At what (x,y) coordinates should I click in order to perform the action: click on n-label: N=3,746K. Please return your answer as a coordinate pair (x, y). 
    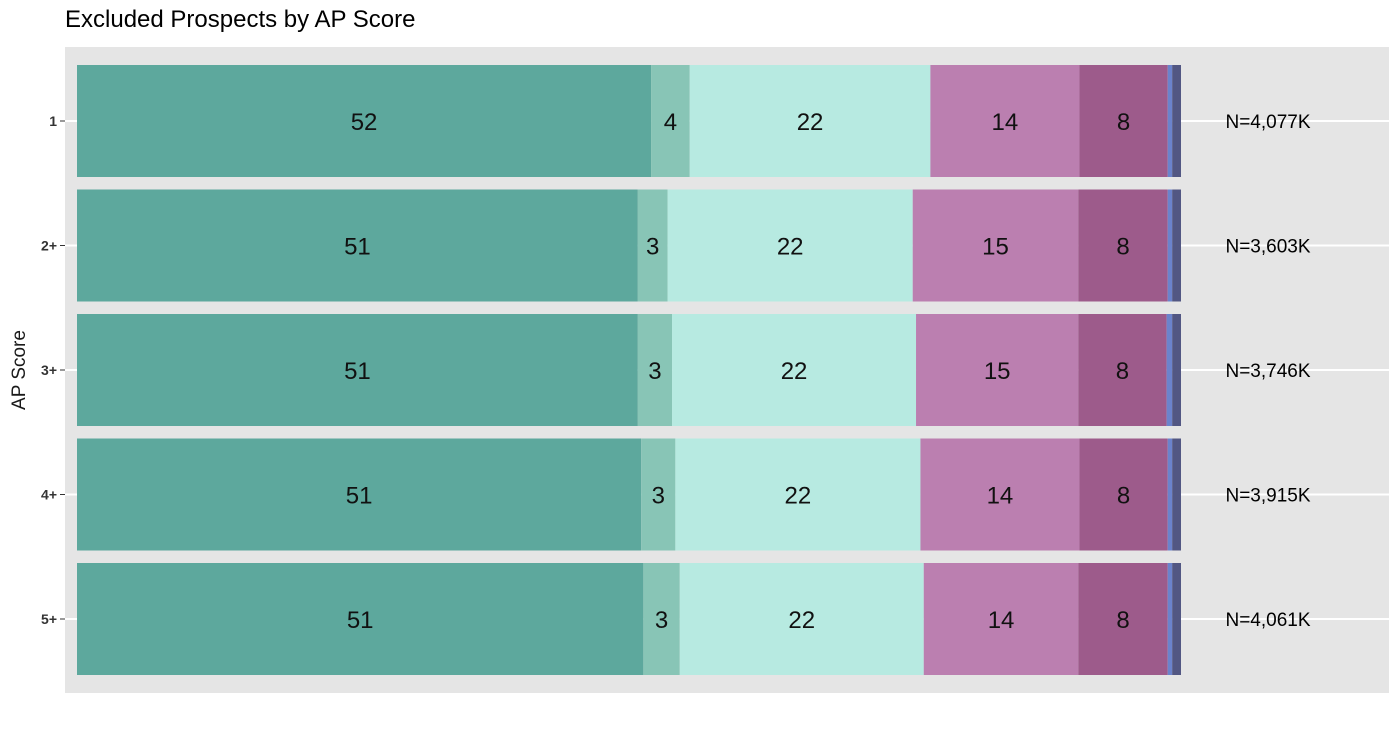
    Looking at the image, I should click on (1267, 371).